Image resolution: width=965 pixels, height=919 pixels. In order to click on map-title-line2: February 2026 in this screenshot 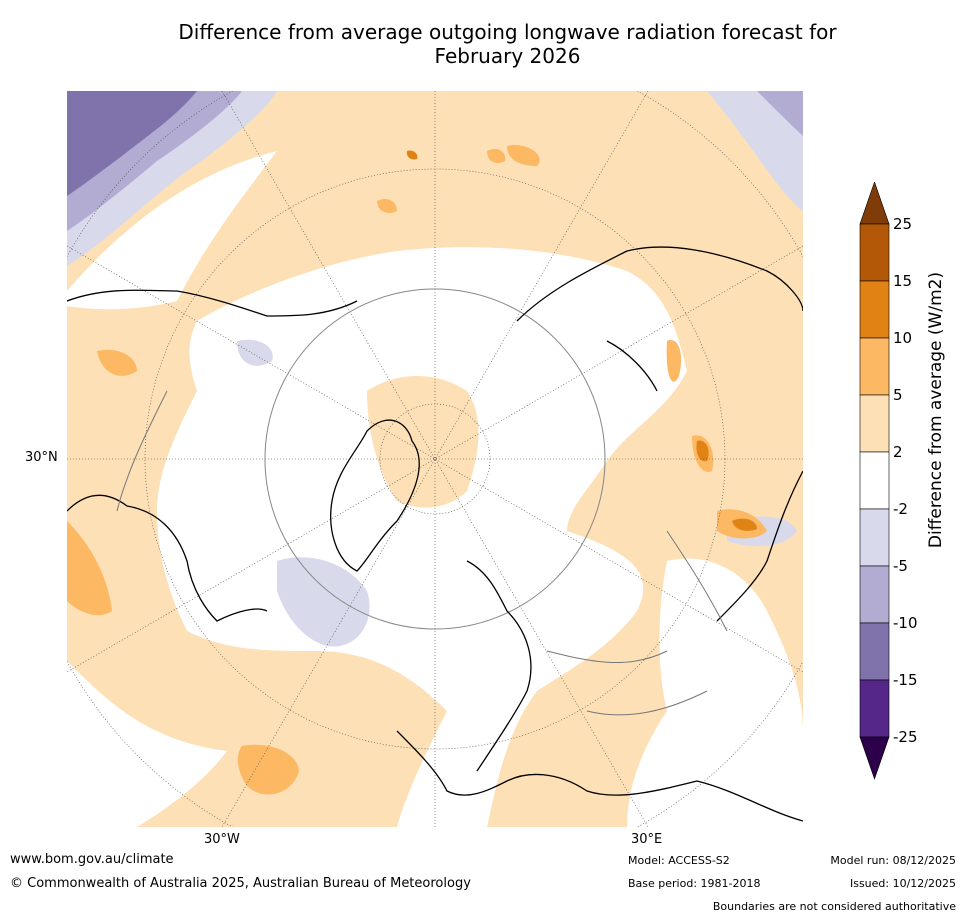, I will do `click(507, 56)`.